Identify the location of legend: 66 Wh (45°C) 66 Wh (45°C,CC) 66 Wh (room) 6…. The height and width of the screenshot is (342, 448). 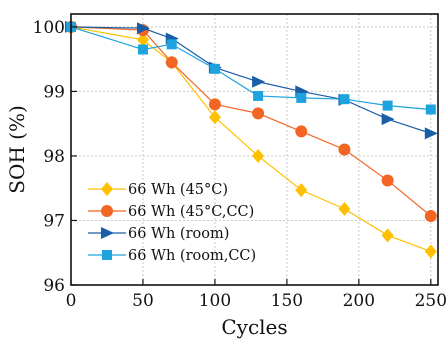
(172, 223).